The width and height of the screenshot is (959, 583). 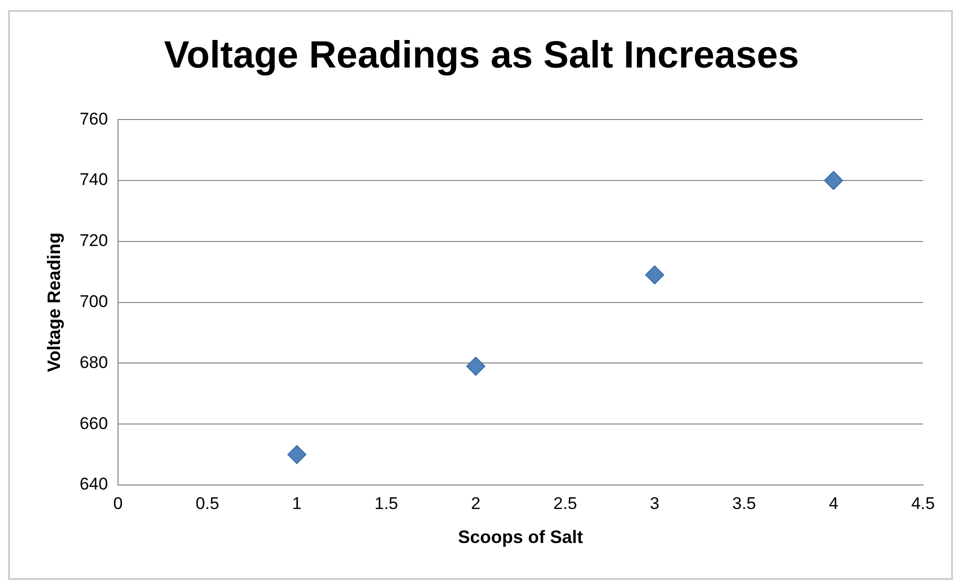 I want to click on y-tick-label: 720, so click(x=94, y=240).